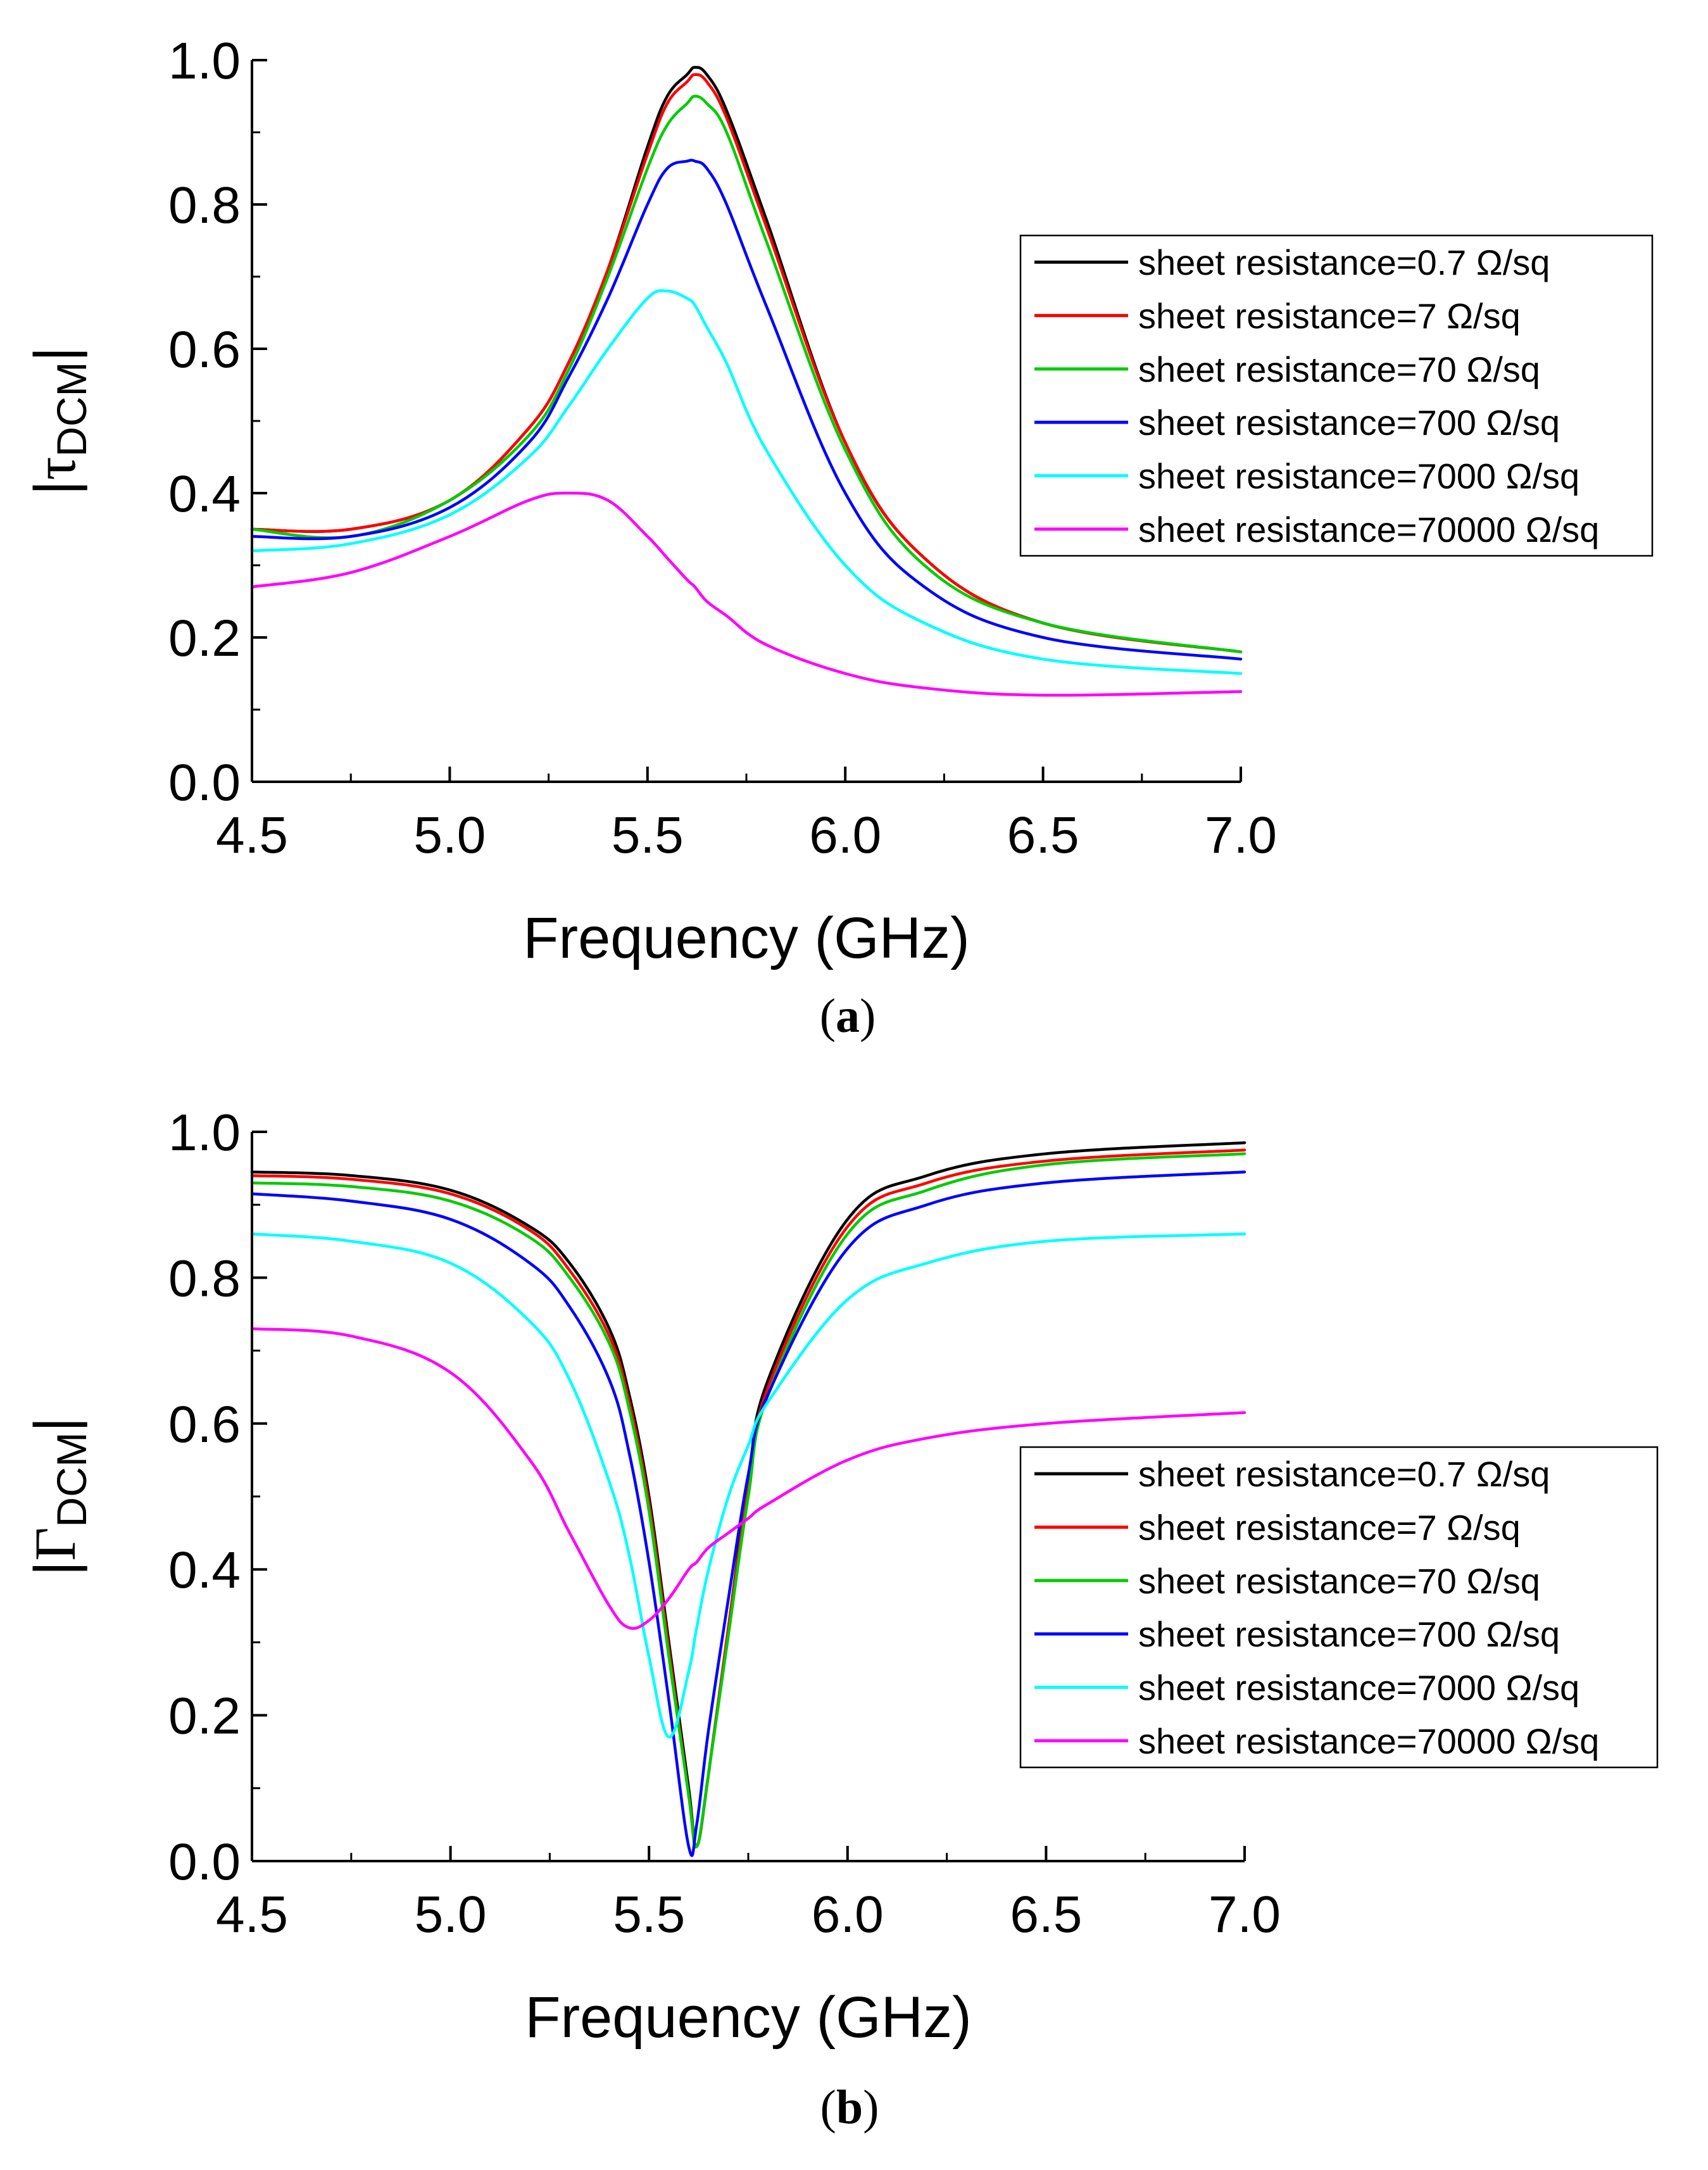 The image size is (1708, 2170). What do you see at coordinates (1368, 529) in the screenshot?
I see `chart-a-legend-label-5: sheet resistance=70000 Ω/sq` at bounding box center [1368, 529].